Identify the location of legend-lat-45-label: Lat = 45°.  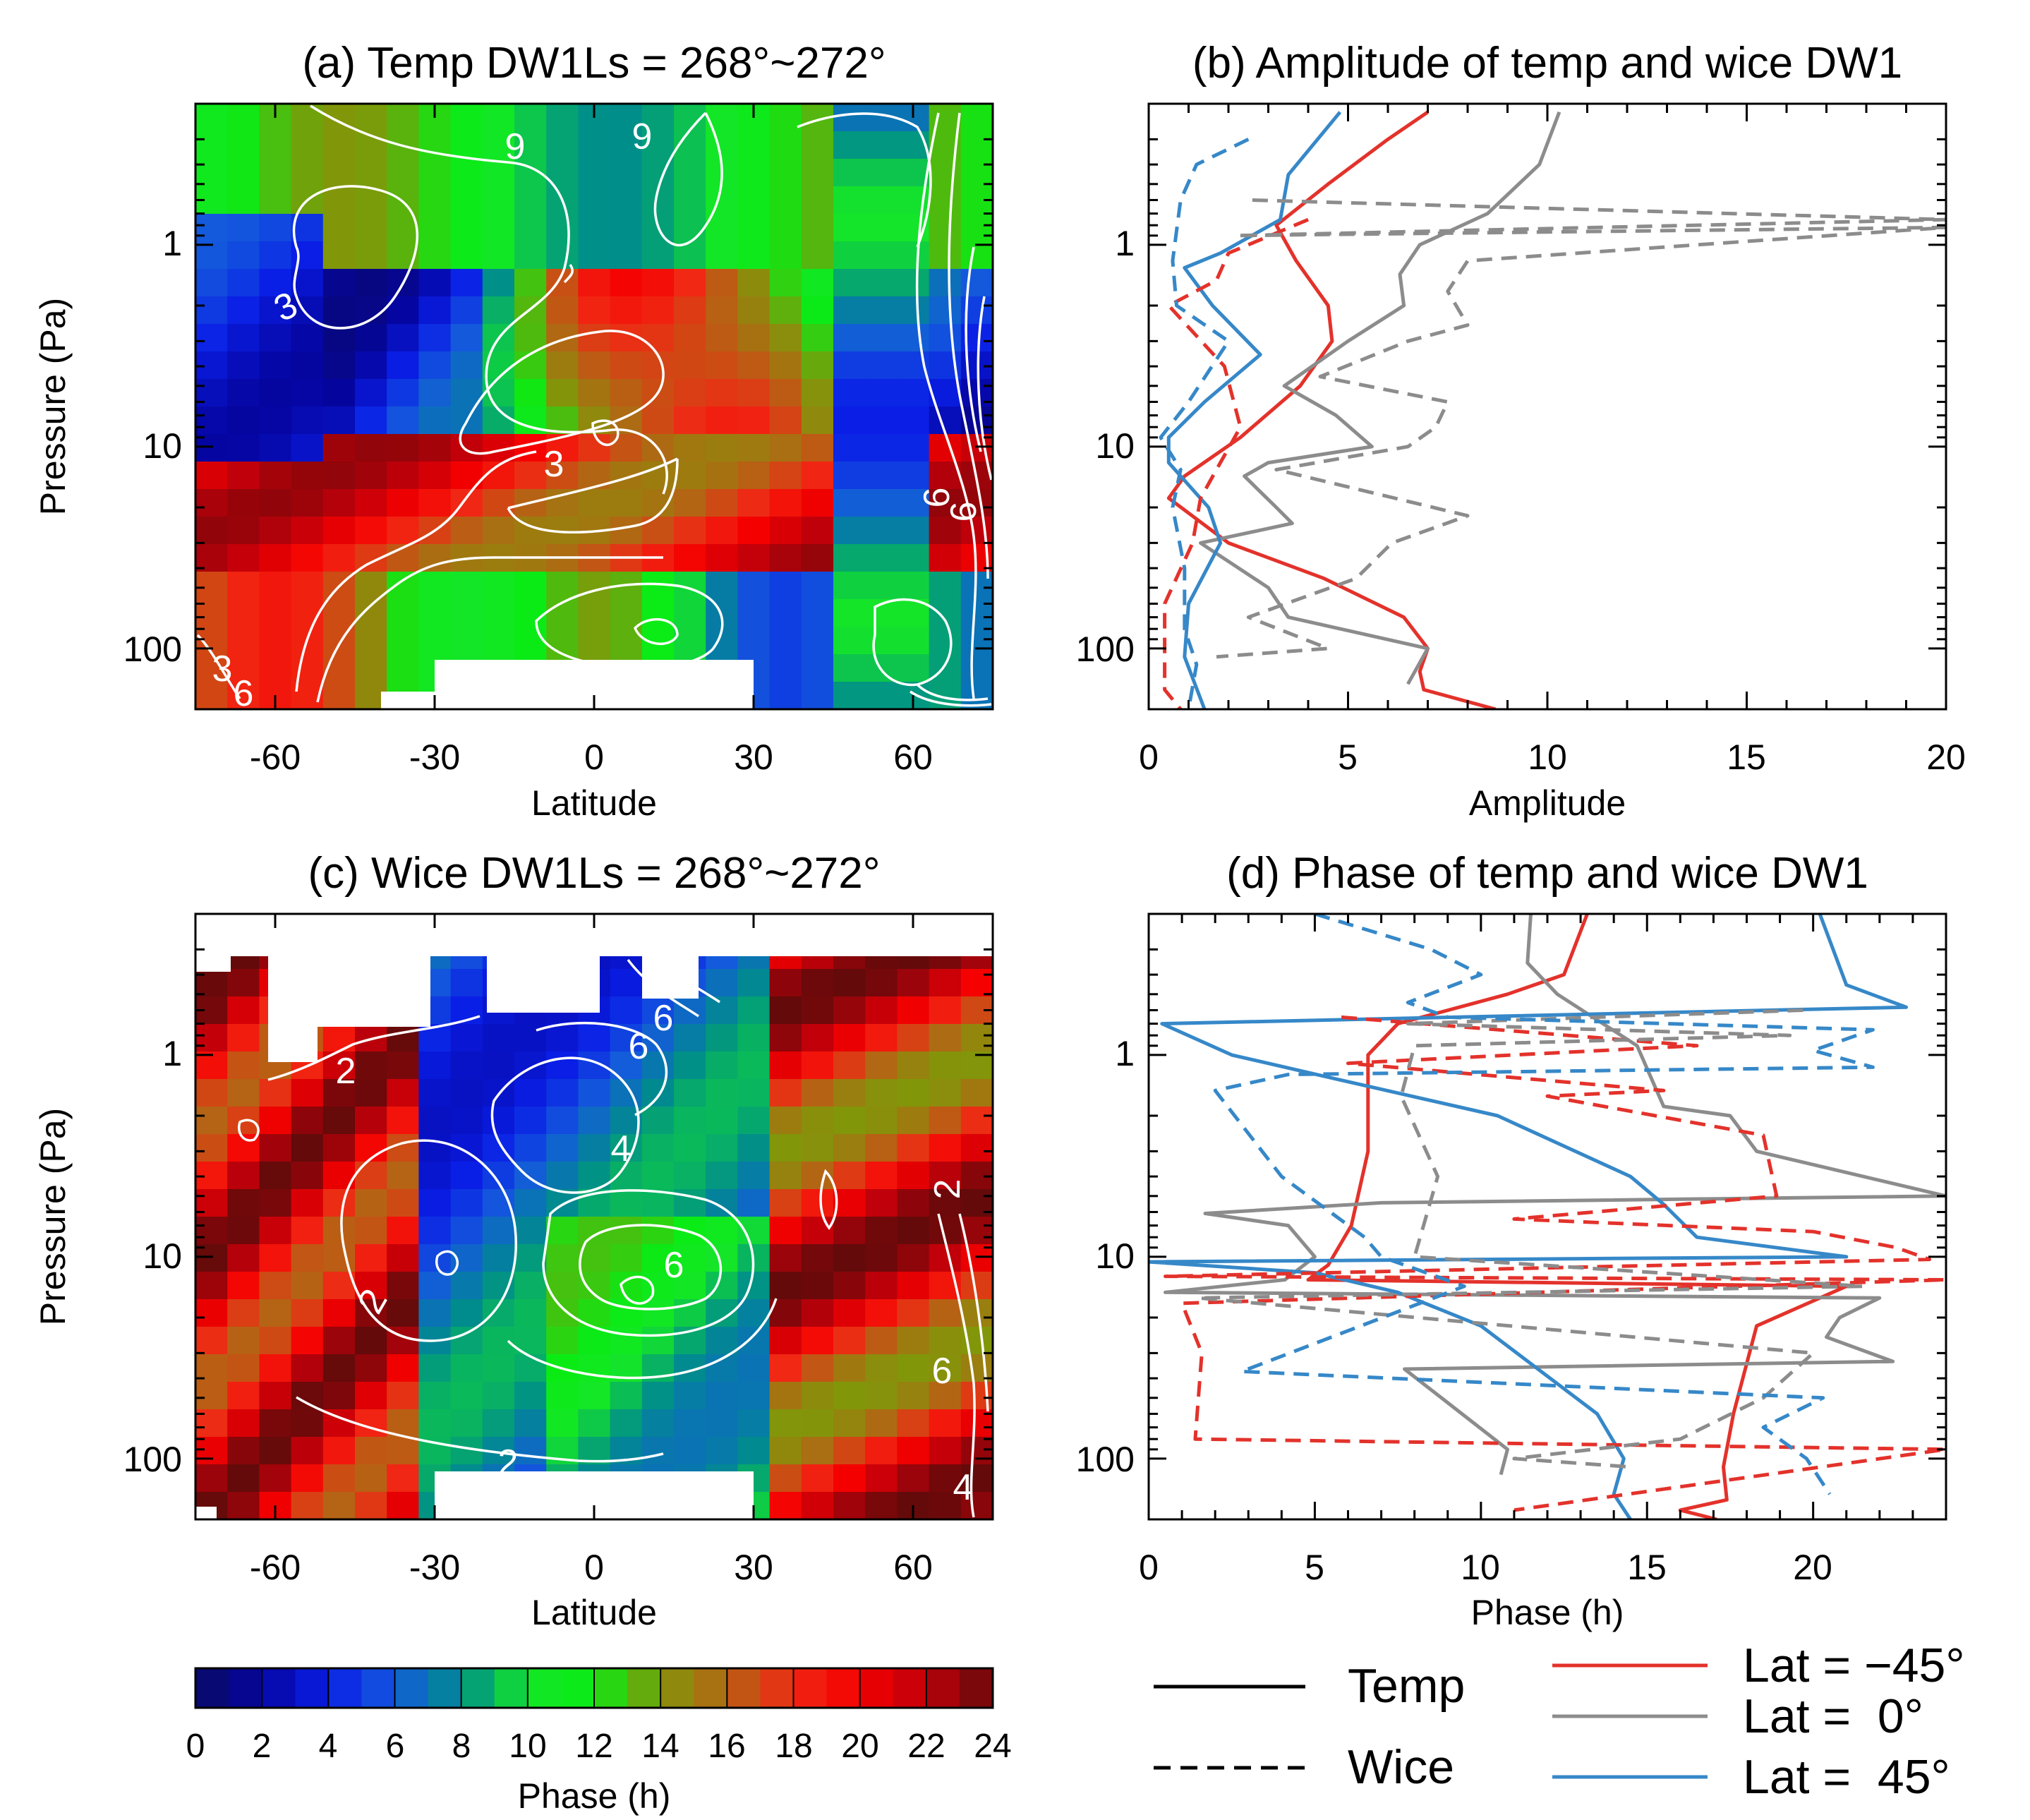
(1847, 1777).